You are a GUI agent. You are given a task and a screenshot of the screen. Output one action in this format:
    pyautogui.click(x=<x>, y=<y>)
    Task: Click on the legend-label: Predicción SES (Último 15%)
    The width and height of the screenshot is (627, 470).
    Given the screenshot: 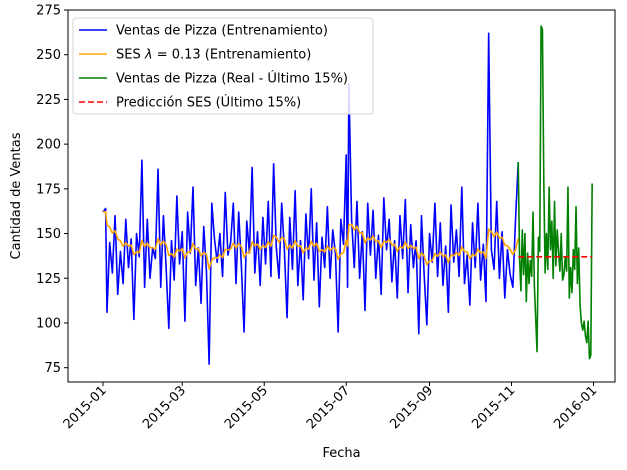 What is the action you would take?
    pyautogui.click(x=208, y=103)
    